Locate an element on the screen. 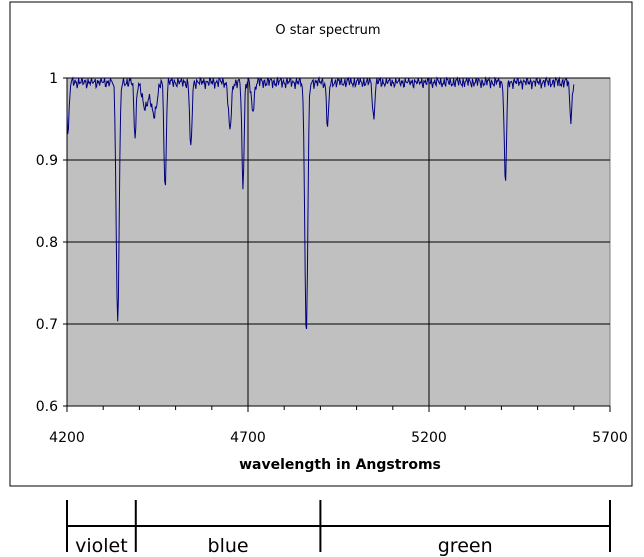 Image resolution: width=644 pixels, height=557 pixels. y-tick-label: 0.8 is located at coordinates (47, 243).